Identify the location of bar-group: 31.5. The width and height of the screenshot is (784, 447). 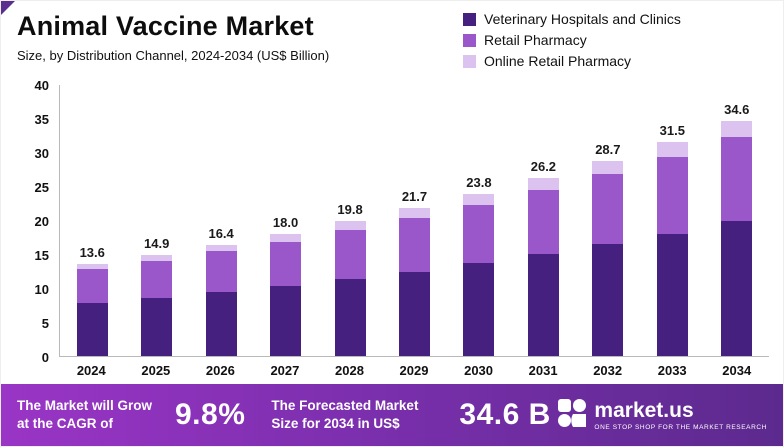
(672, 239).